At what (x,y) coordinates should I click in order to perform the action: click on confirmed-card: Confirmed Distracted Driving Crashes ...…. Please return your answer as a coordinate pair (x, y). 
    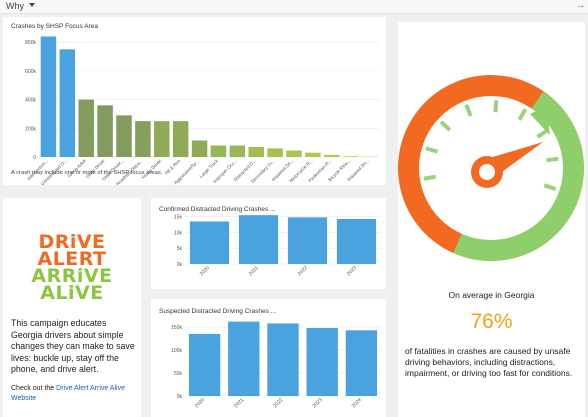
    Looking at the image, I should click on (268, 243).